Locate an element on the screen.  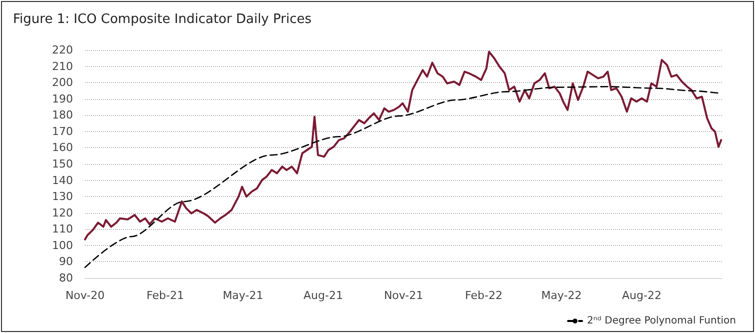
y-tick-label: 170 is located at coordinates (62, 131).